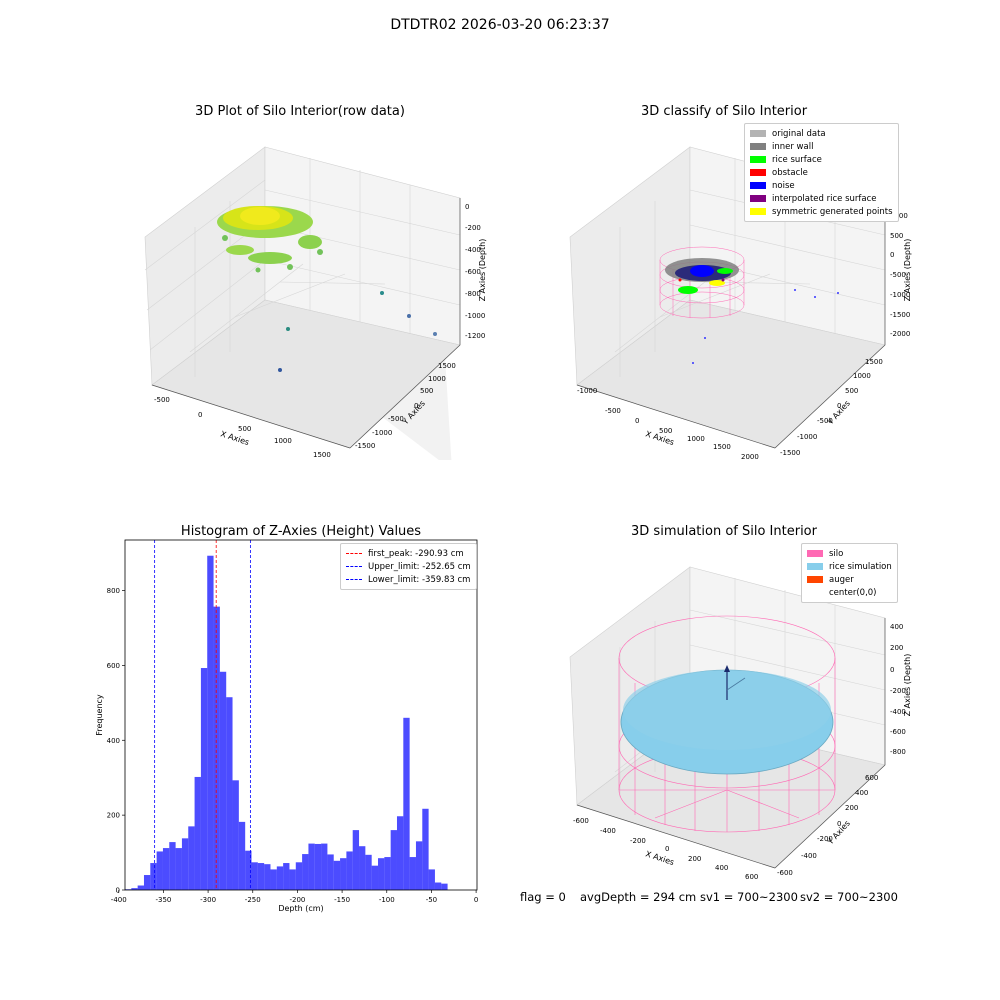 This screenshot has height=1000, width=1000. What do you see at coordinates (244, 429) in the screenshot?
I see `raw-xtick: 500` at bounding box center [244, 429].